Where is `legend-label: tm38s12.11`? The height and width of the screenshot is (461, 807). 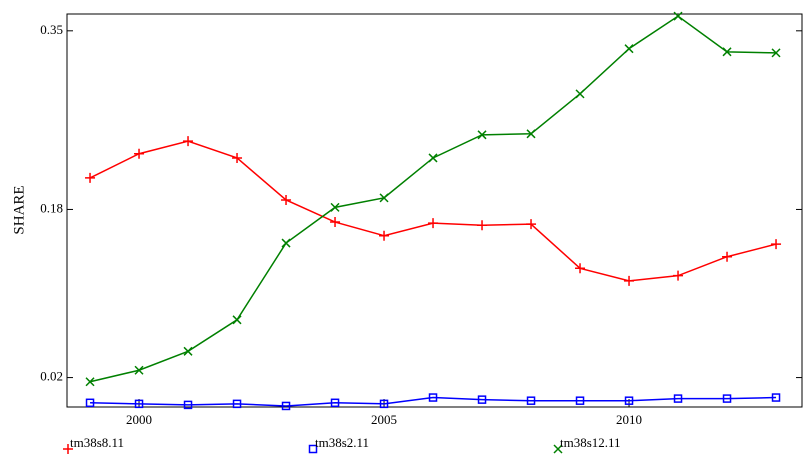
legend-label: tm38s12.11 is located at coordinates (590, 442).